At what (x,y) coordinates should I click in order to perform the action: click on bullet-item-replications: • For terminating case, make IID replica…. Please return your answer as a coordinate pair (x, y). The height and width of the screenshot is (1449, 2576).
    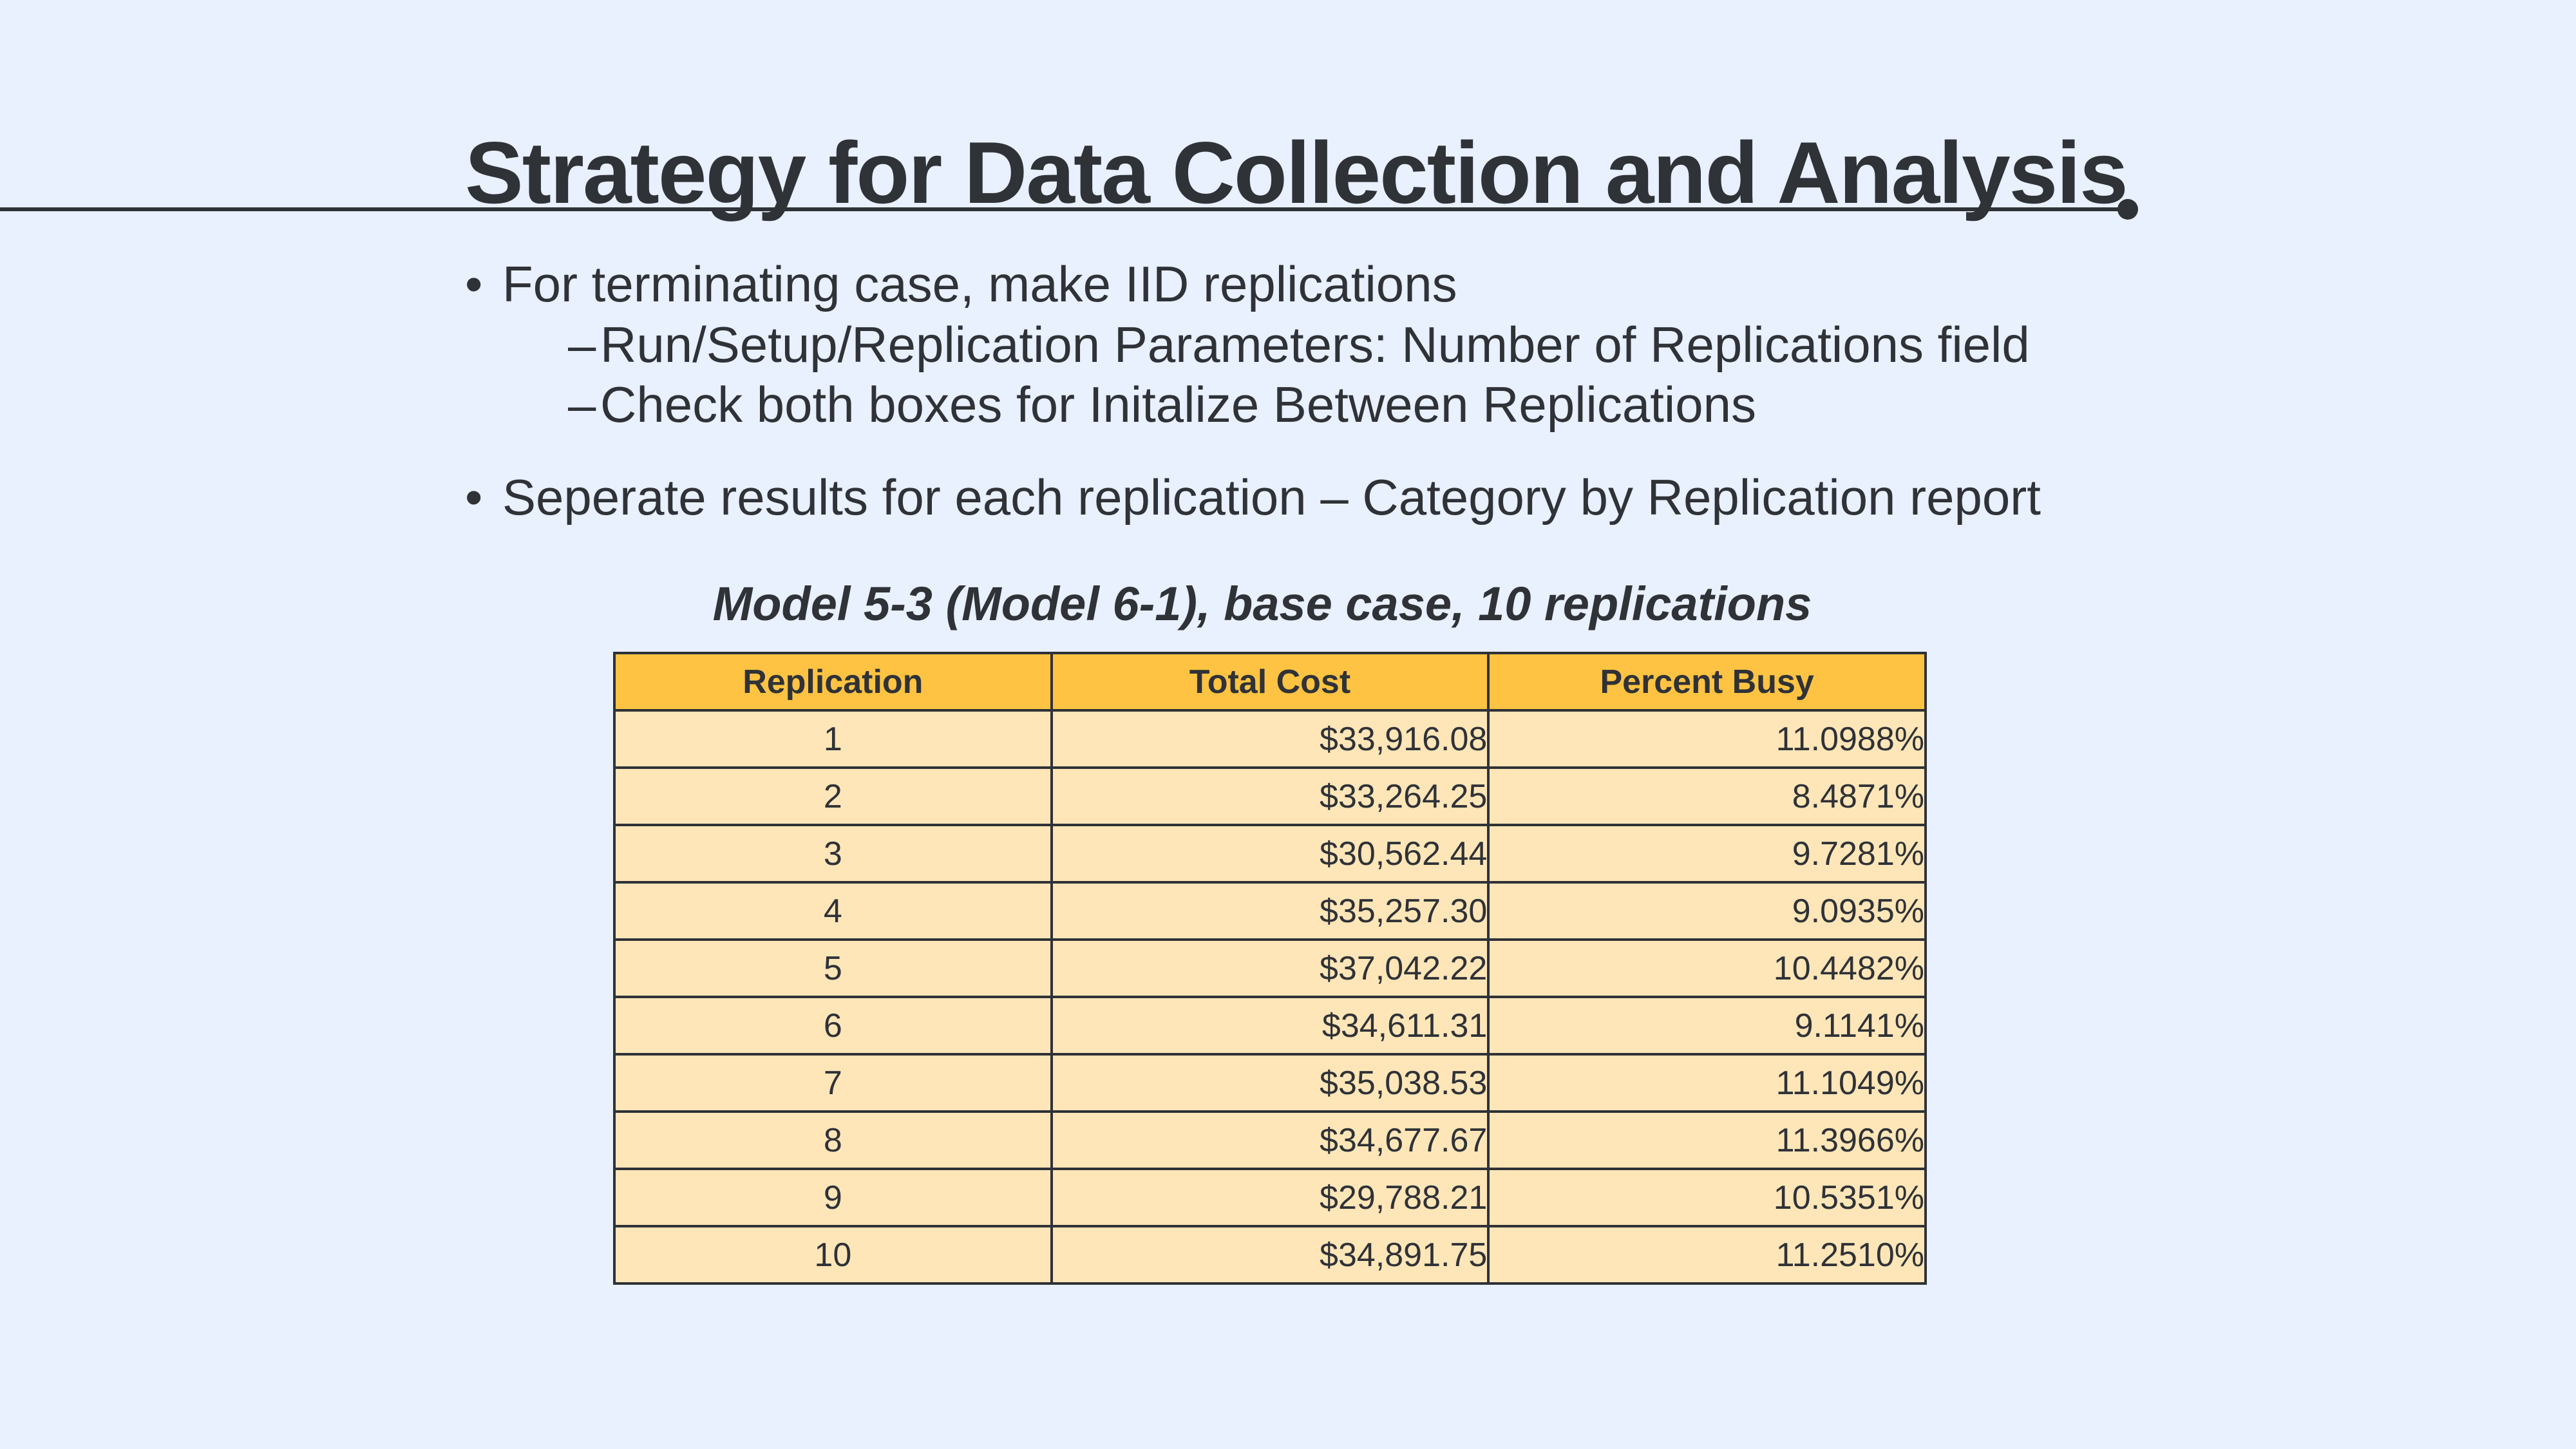
    Looking at the image, I should click on (1463, 285).